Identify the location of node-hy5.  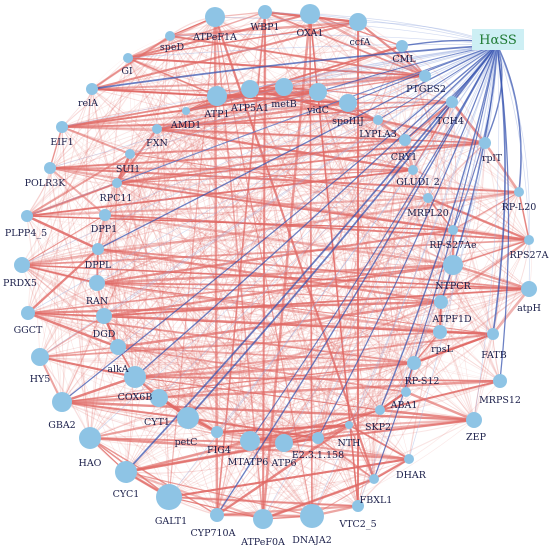
(40, 357).